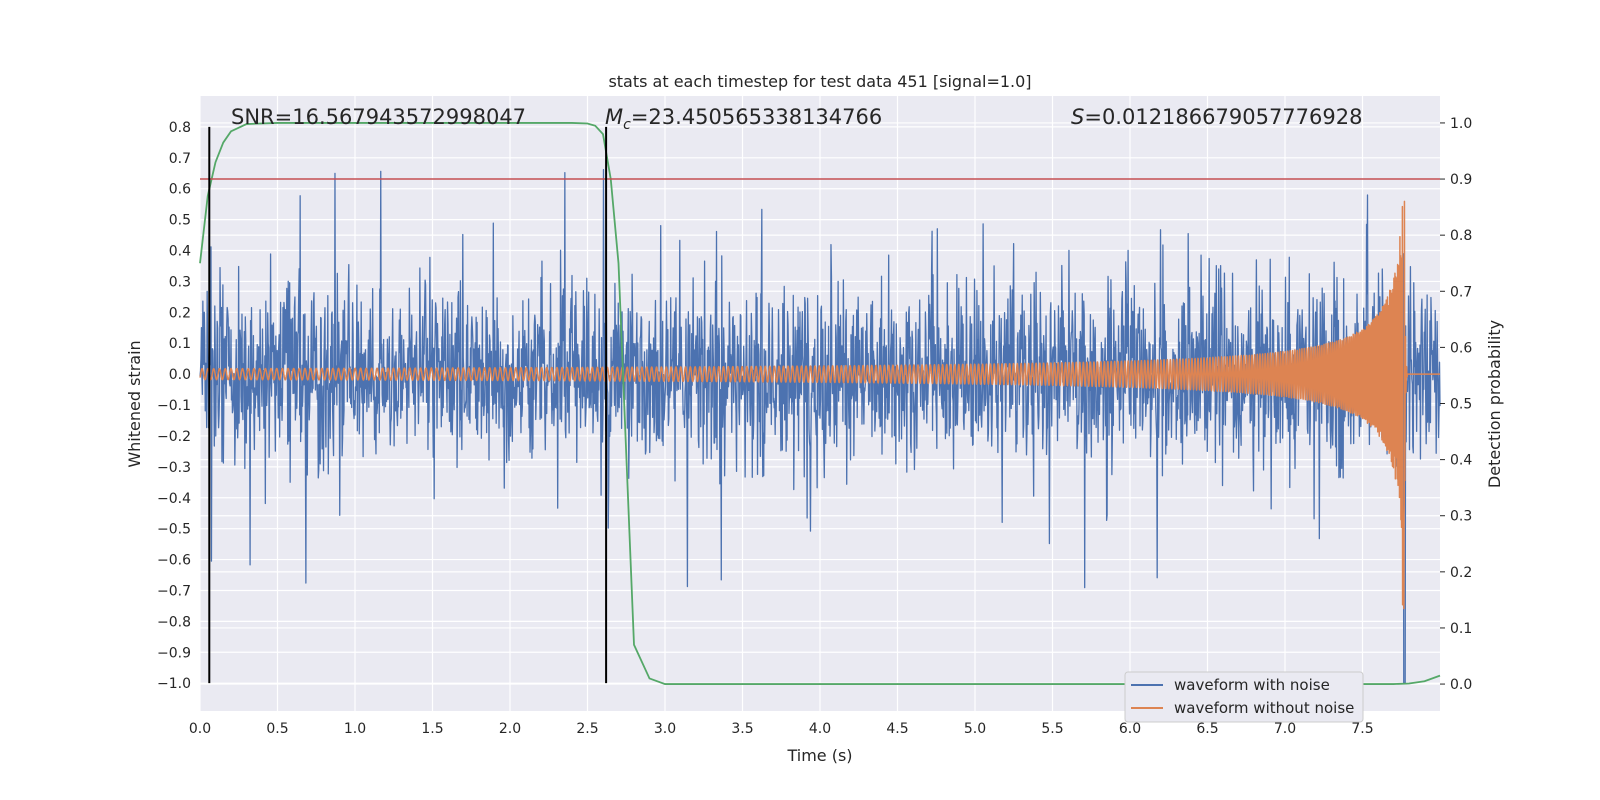  I want to click on y-tick-label: −0.5, so click(174, 530).